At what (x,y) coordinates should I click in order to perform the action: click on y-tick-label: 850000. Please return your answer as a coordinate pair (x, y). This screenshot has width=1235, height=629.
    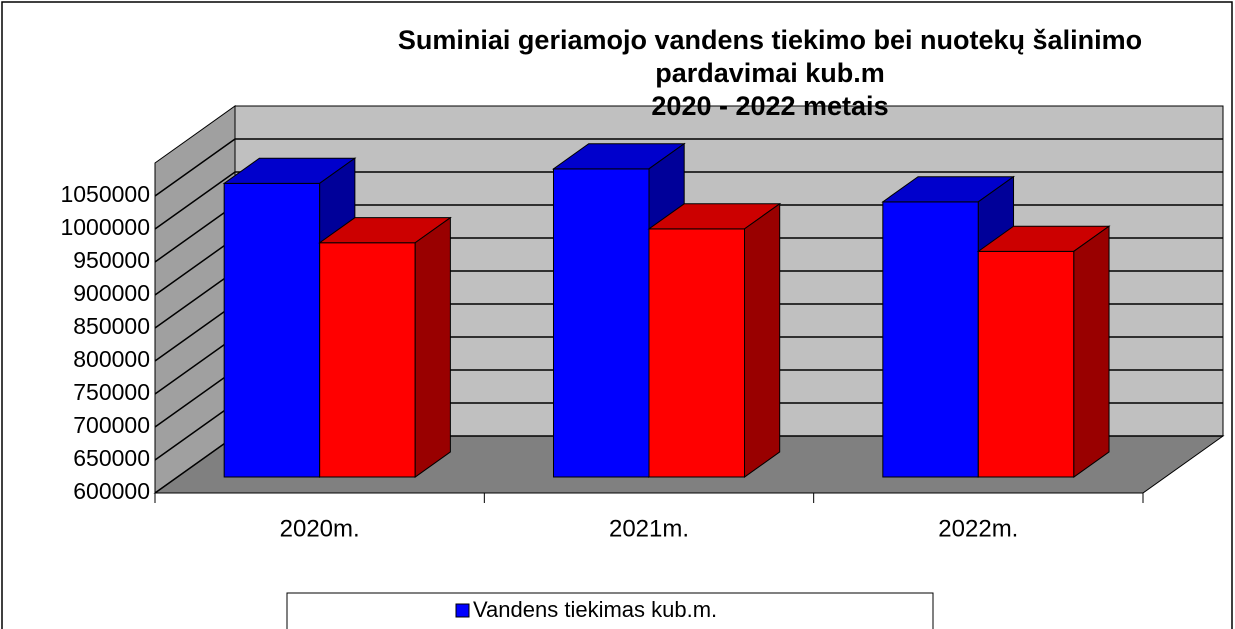
    Looking at the image, I should click on (111, 326).